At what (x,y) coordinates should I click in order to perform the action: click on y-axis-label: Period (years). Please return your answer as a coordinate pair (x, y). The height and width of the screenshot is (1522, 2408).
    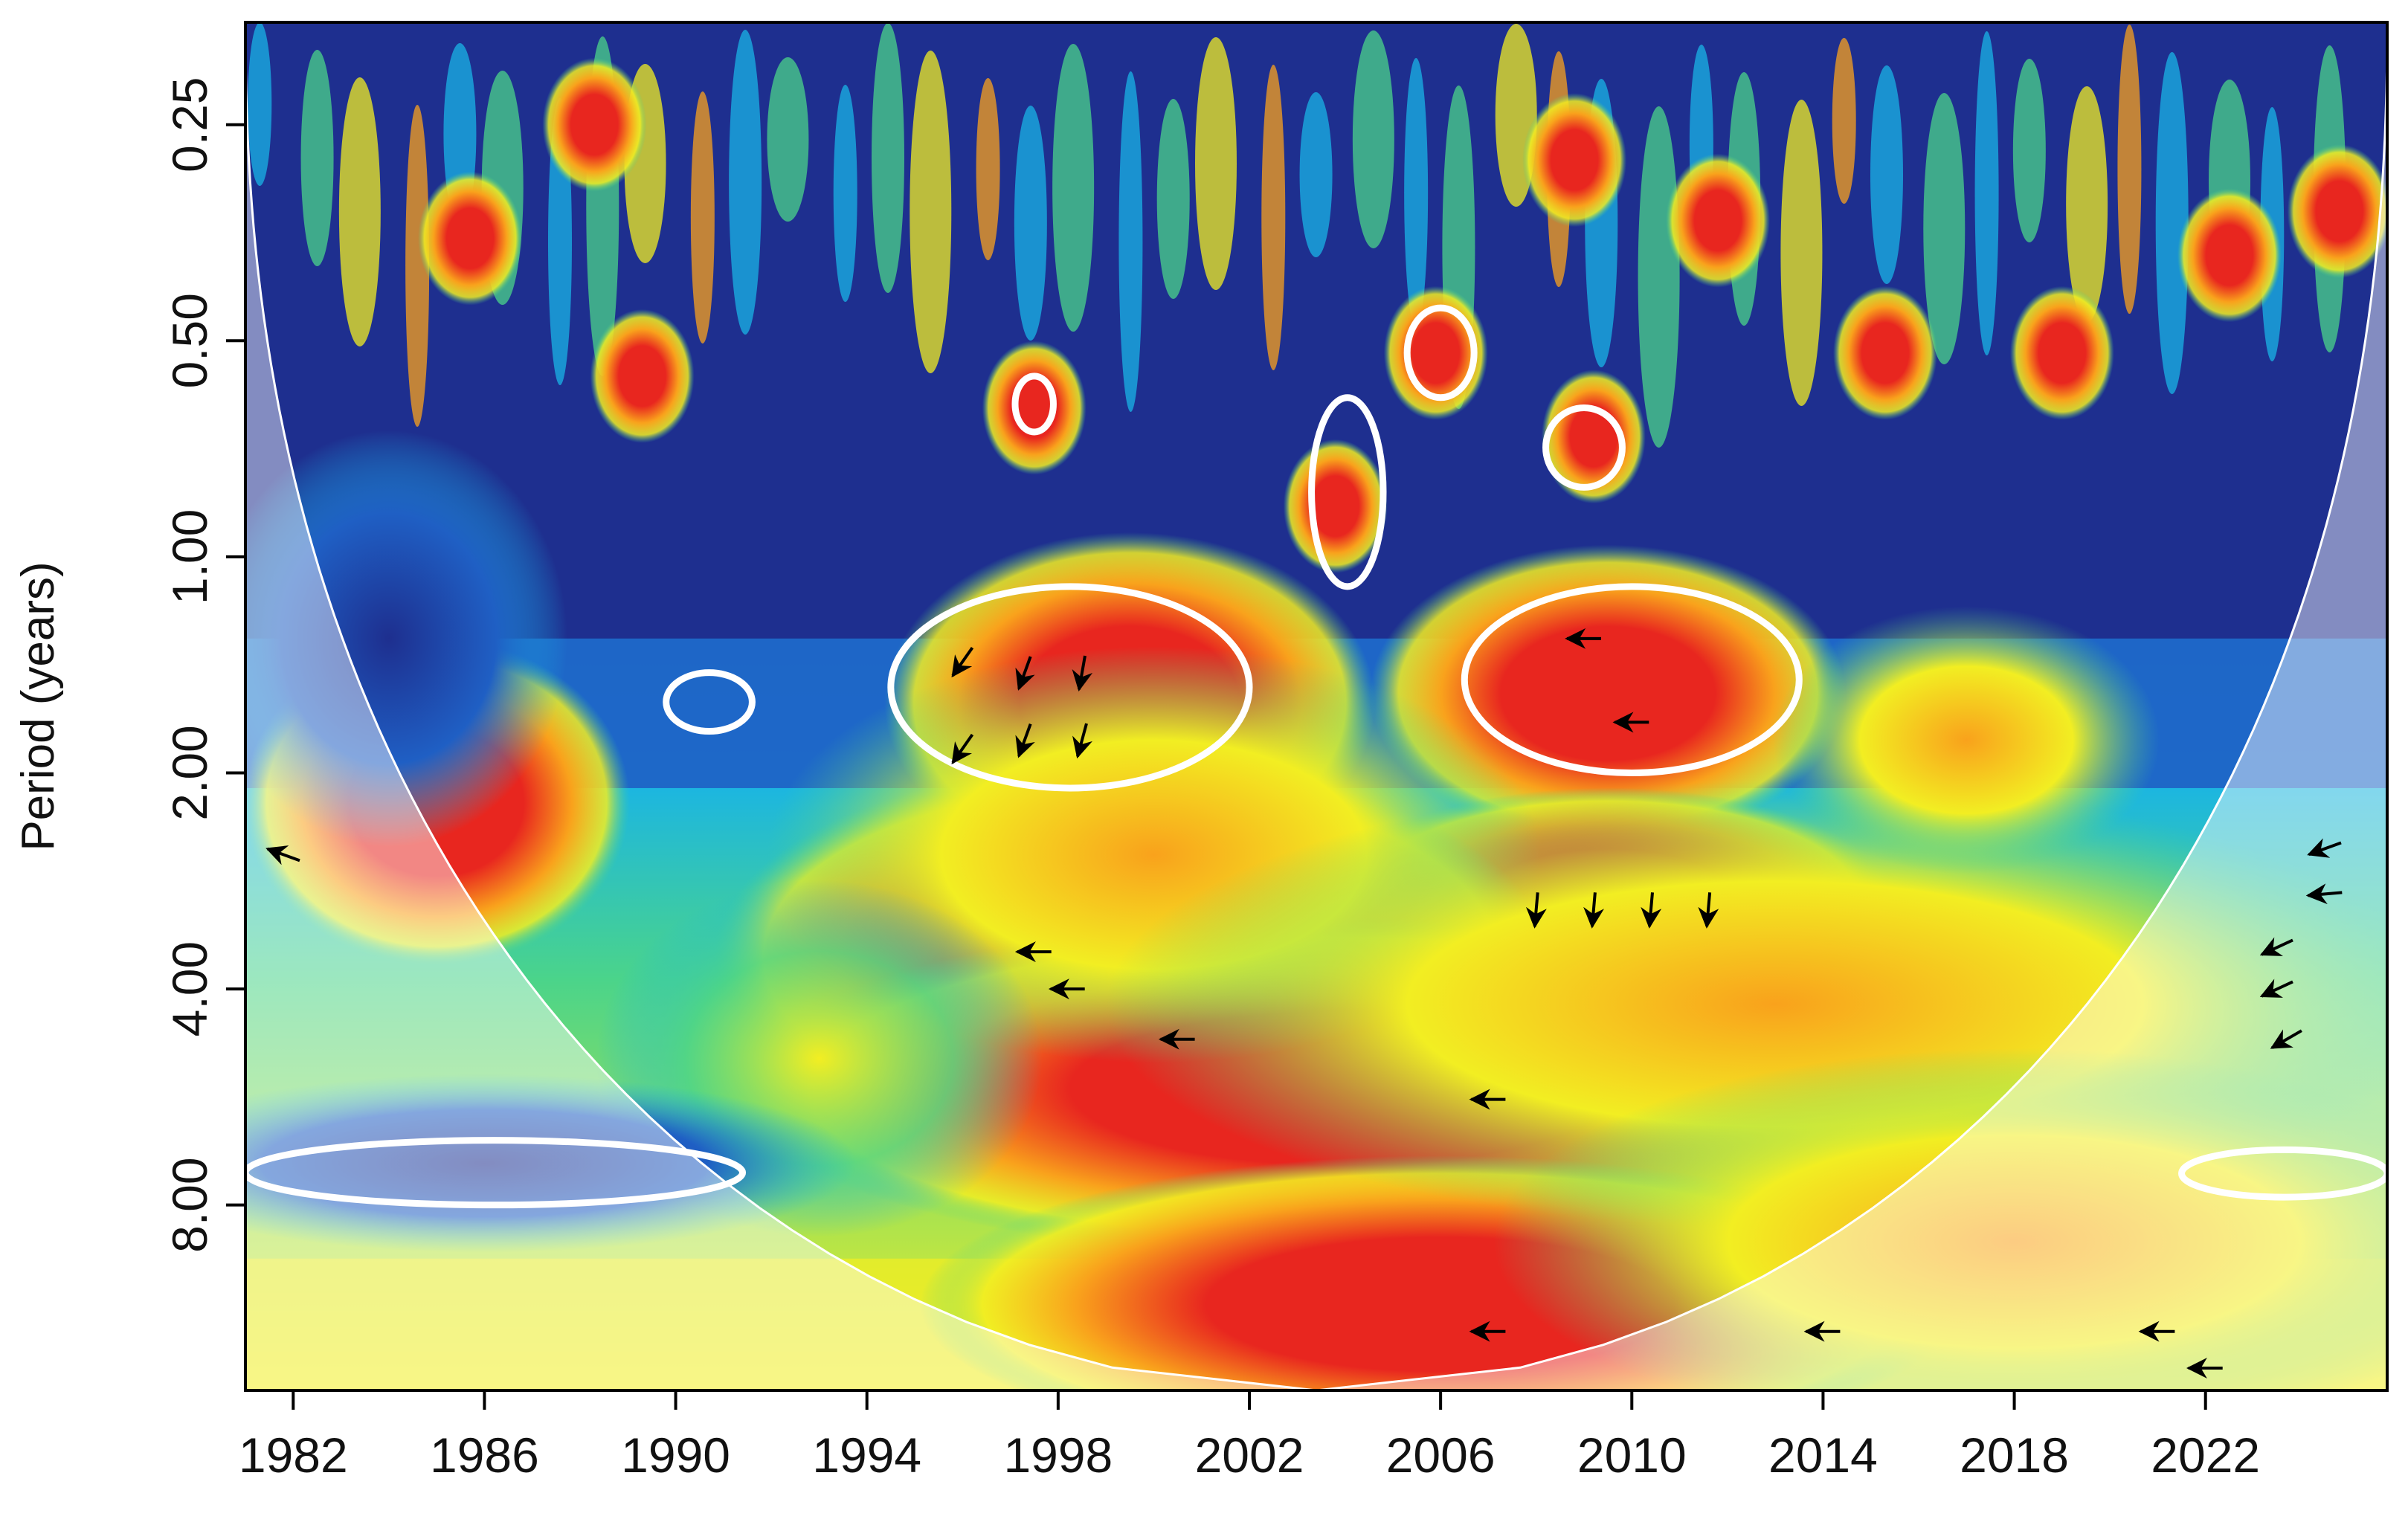
    Looking at the image, I should click on (39, 706).